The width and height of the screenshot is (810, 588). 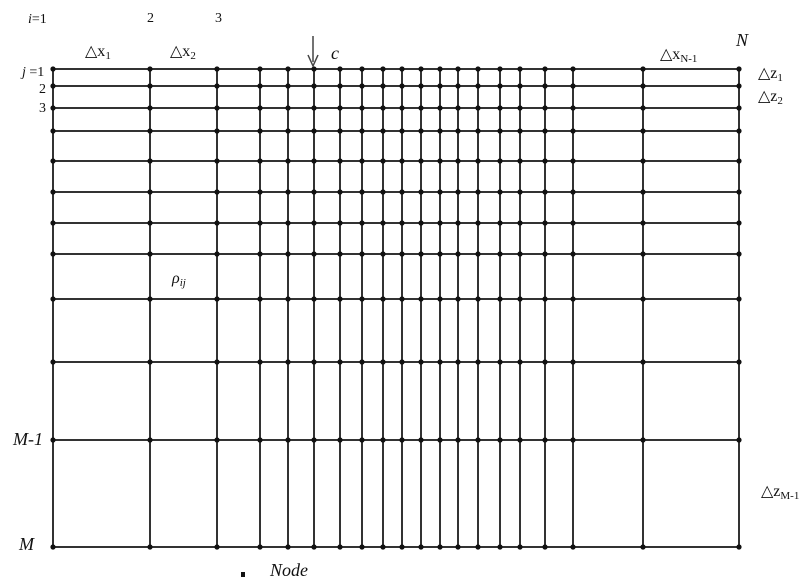 I want to click on x-spacing-last: △xN-1, so click(x=679, y=55).